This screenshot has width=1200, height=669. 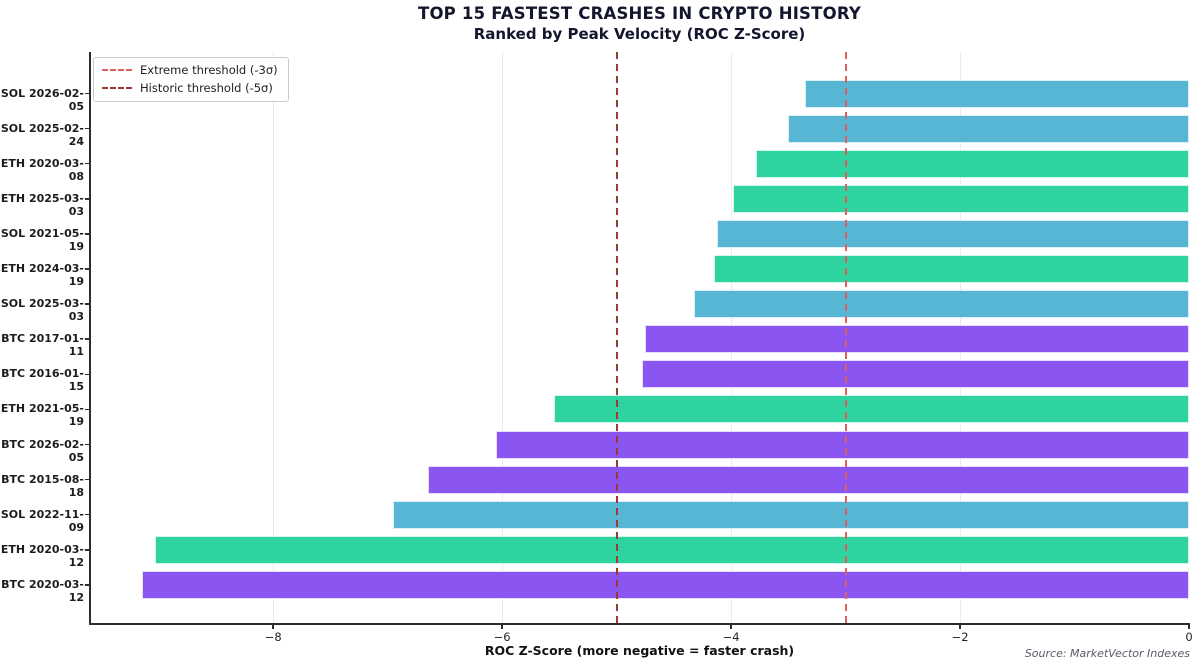 I want to click on dashed-line-swatch-historic, so click(x=117, y=88).